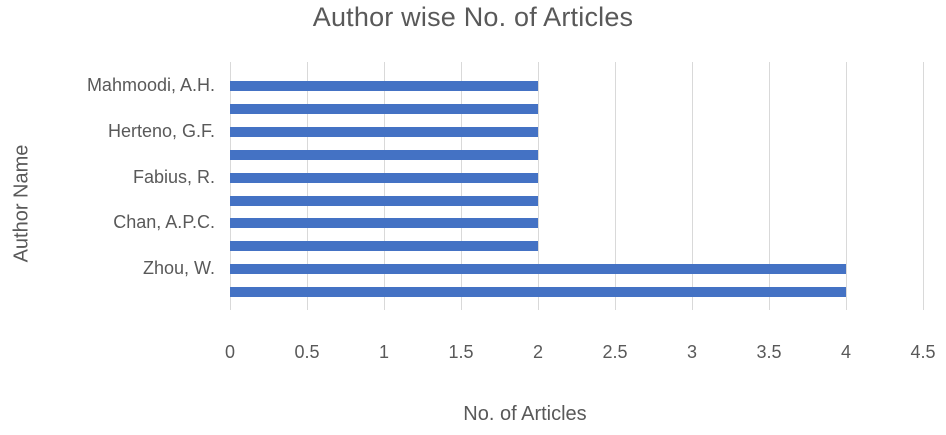  What do you see at coordinates (845, 352) in the screenshot?
I see `x-tick-label: 4` at bounding box center [845, 352].